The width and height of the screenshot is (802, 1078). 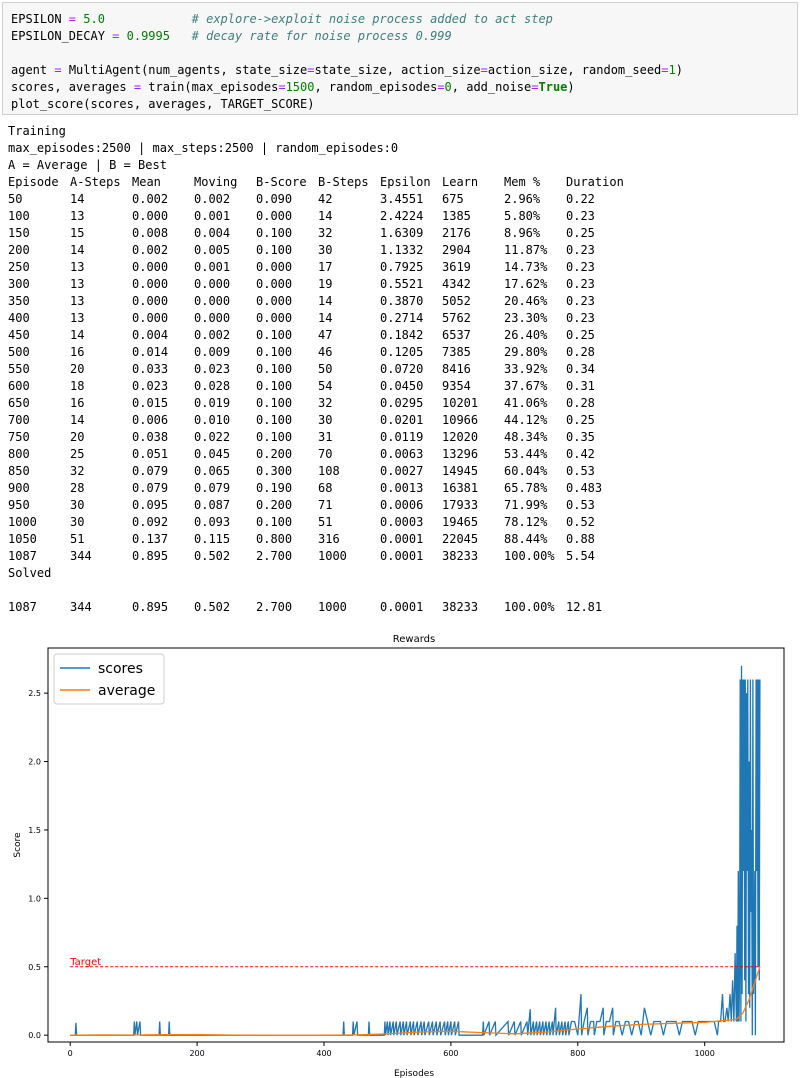 I want to click on table-cell: 1087, so click(x=22, y=556).